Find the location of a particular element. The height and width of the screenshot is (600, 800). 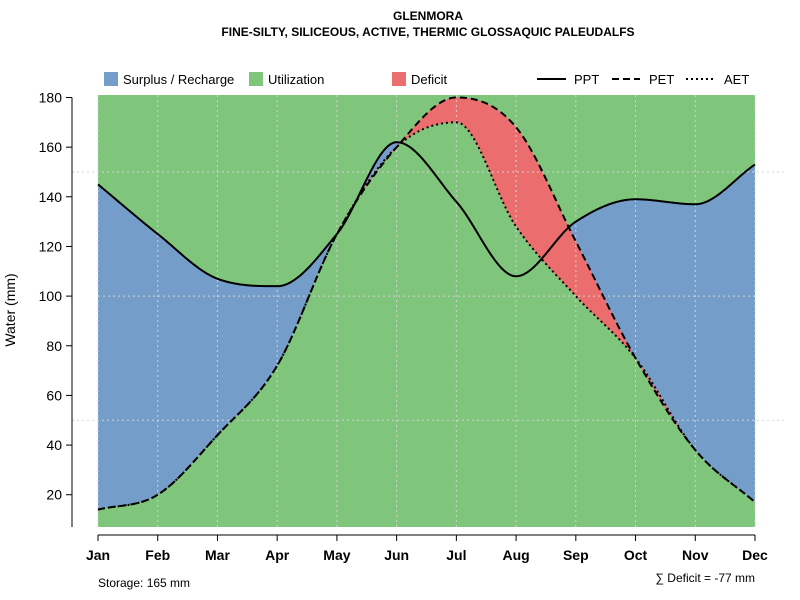

y-tick-label-20: 20 is located at coordinates (54, 495).